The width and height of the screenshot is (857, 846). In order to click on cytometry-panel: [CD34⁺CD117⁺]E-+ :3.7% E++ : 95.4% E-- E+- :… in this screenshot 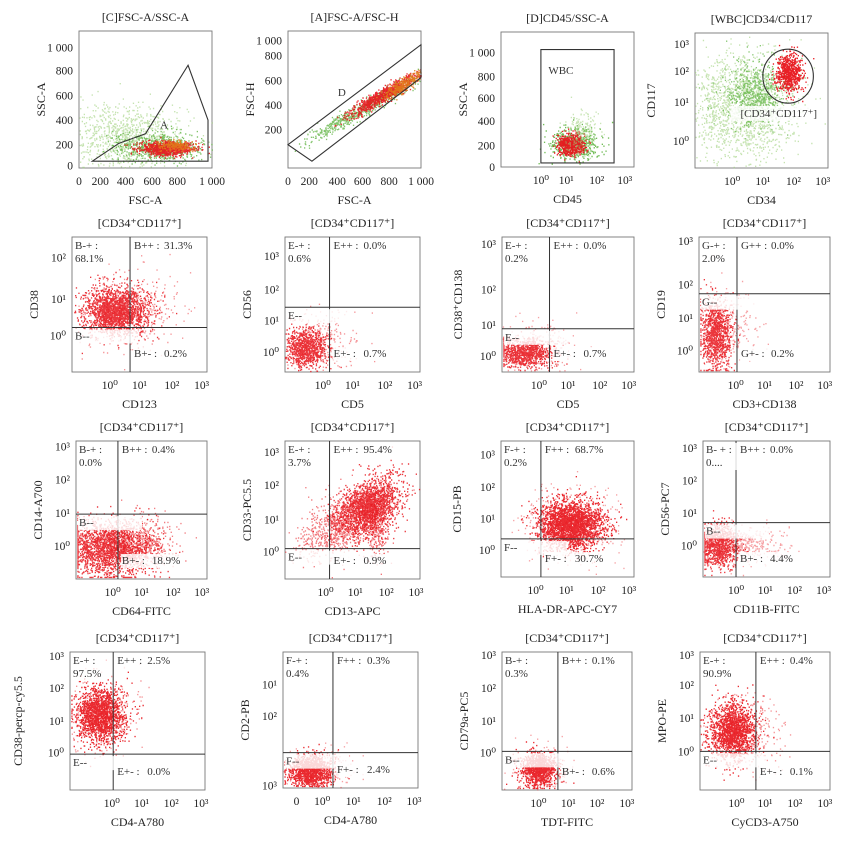, I will do `click(332, 519)`.